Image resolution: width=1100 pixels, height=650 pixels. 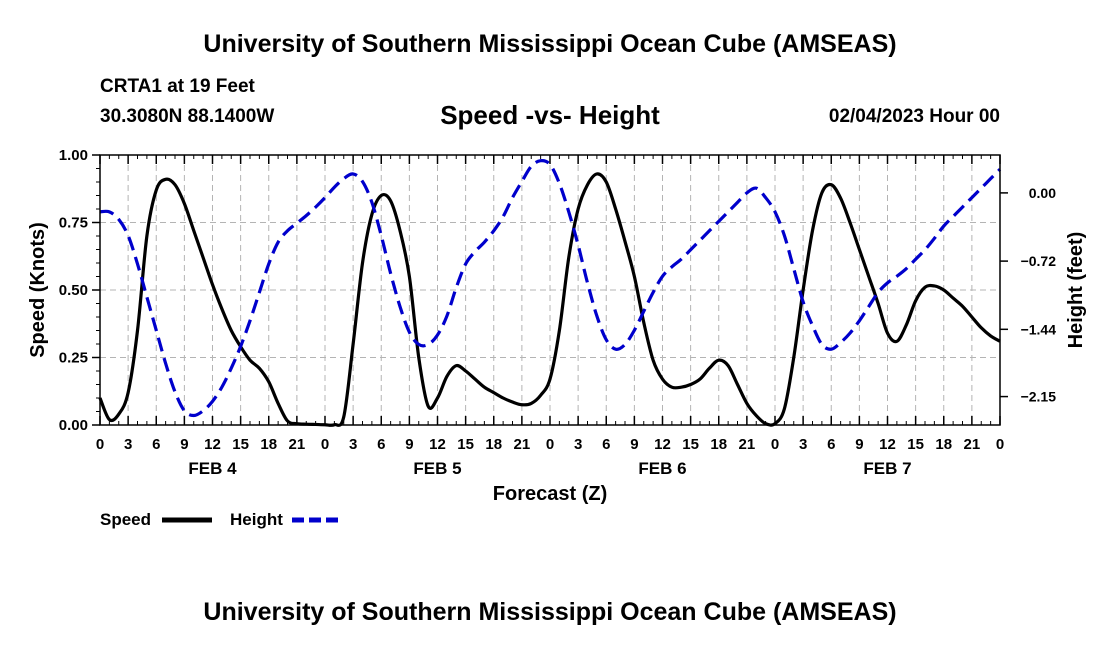 What do you see at coordinates (38, 290) in the screenshot?
I see `y-axis-title: Speed (Knots)` at bounding box center [38, 290].